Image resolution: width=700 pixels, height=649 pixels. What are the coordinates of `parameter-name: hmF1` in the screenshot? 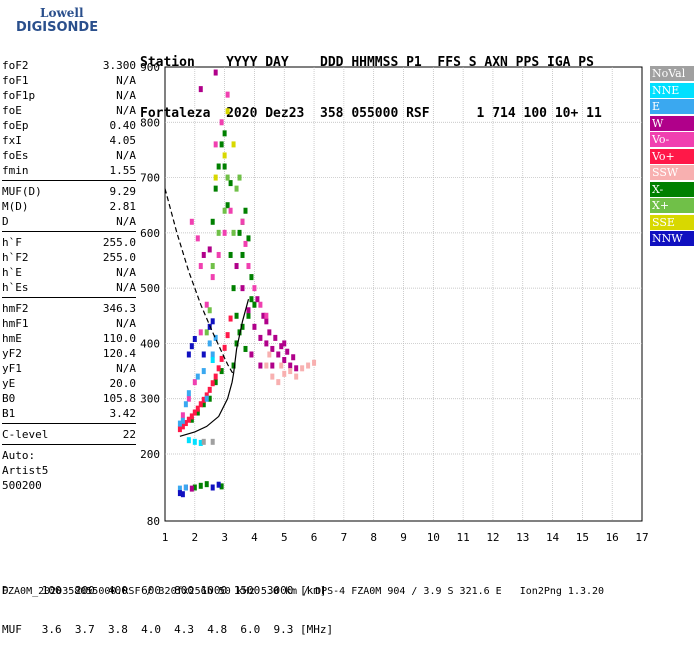 It's located at (15, 323).